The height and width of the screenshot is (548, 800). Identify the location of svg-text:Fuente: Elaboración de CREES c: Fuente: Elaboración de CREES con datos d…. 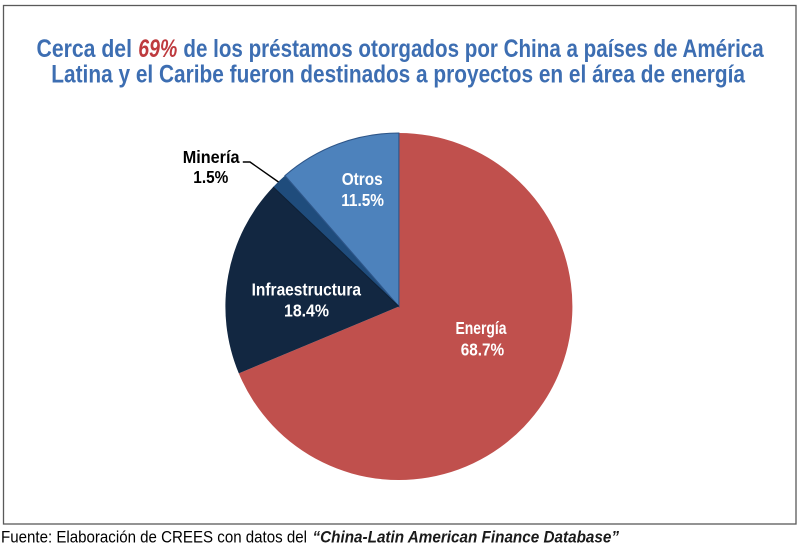
(154, 537).